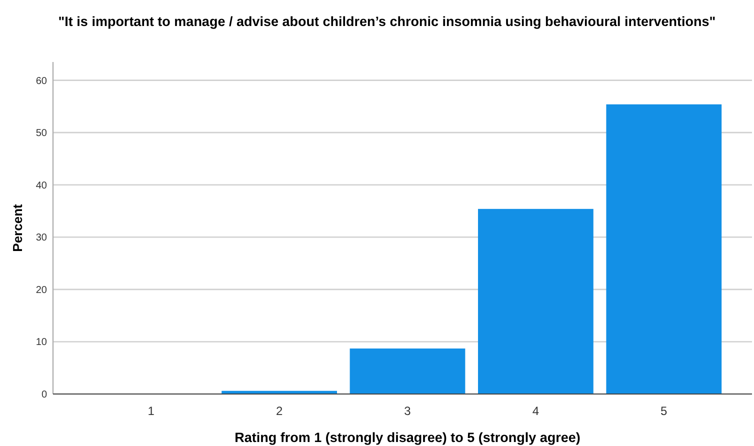  What do you see at coordinates (407, 437) in the screenshot?
I see `x-axis-title: Rating from 1 (strongly disagree) to 5 (strongly agree)` at bounding box center [407, 437].